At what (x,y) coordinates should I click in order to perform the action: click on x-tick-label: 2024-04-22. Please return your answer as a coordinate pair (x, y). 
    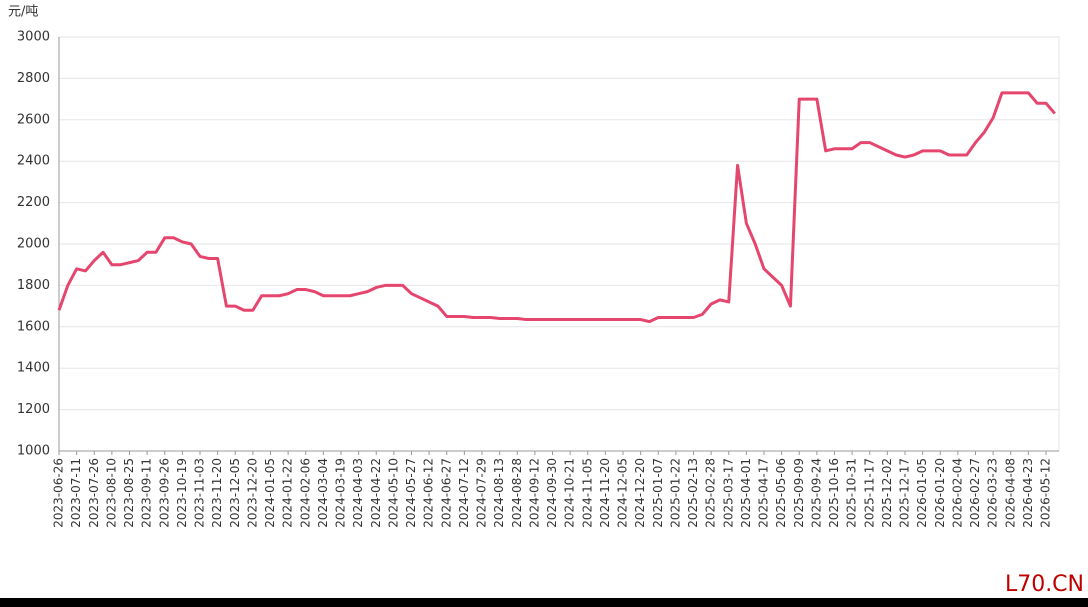
    Looking at the image, I should click on (376, 493).